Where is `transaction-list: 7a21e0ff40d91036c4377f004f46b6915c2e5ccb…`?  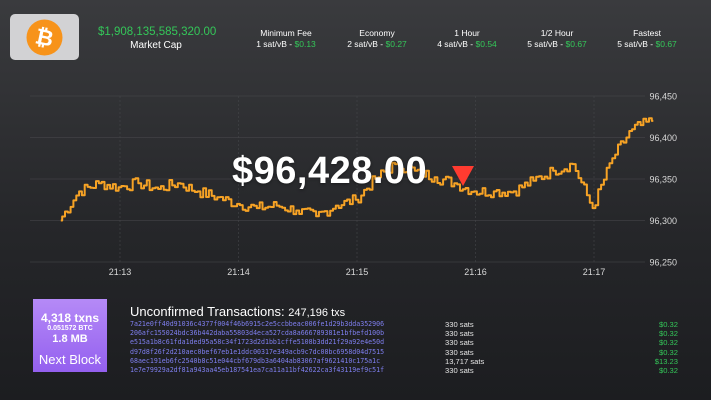
transaction-list: 7a21e0ff40d91036c4377f004f46b6915c2e5ccb… is located at coordinates (405, 347).